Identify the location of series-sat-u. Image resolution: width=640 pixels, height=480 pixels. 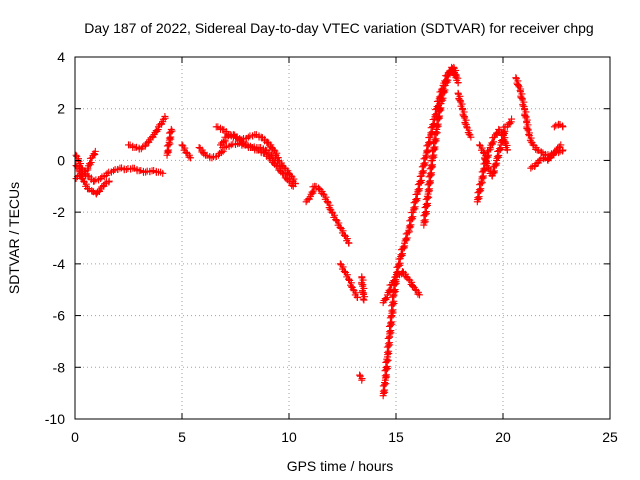
(546, 156).